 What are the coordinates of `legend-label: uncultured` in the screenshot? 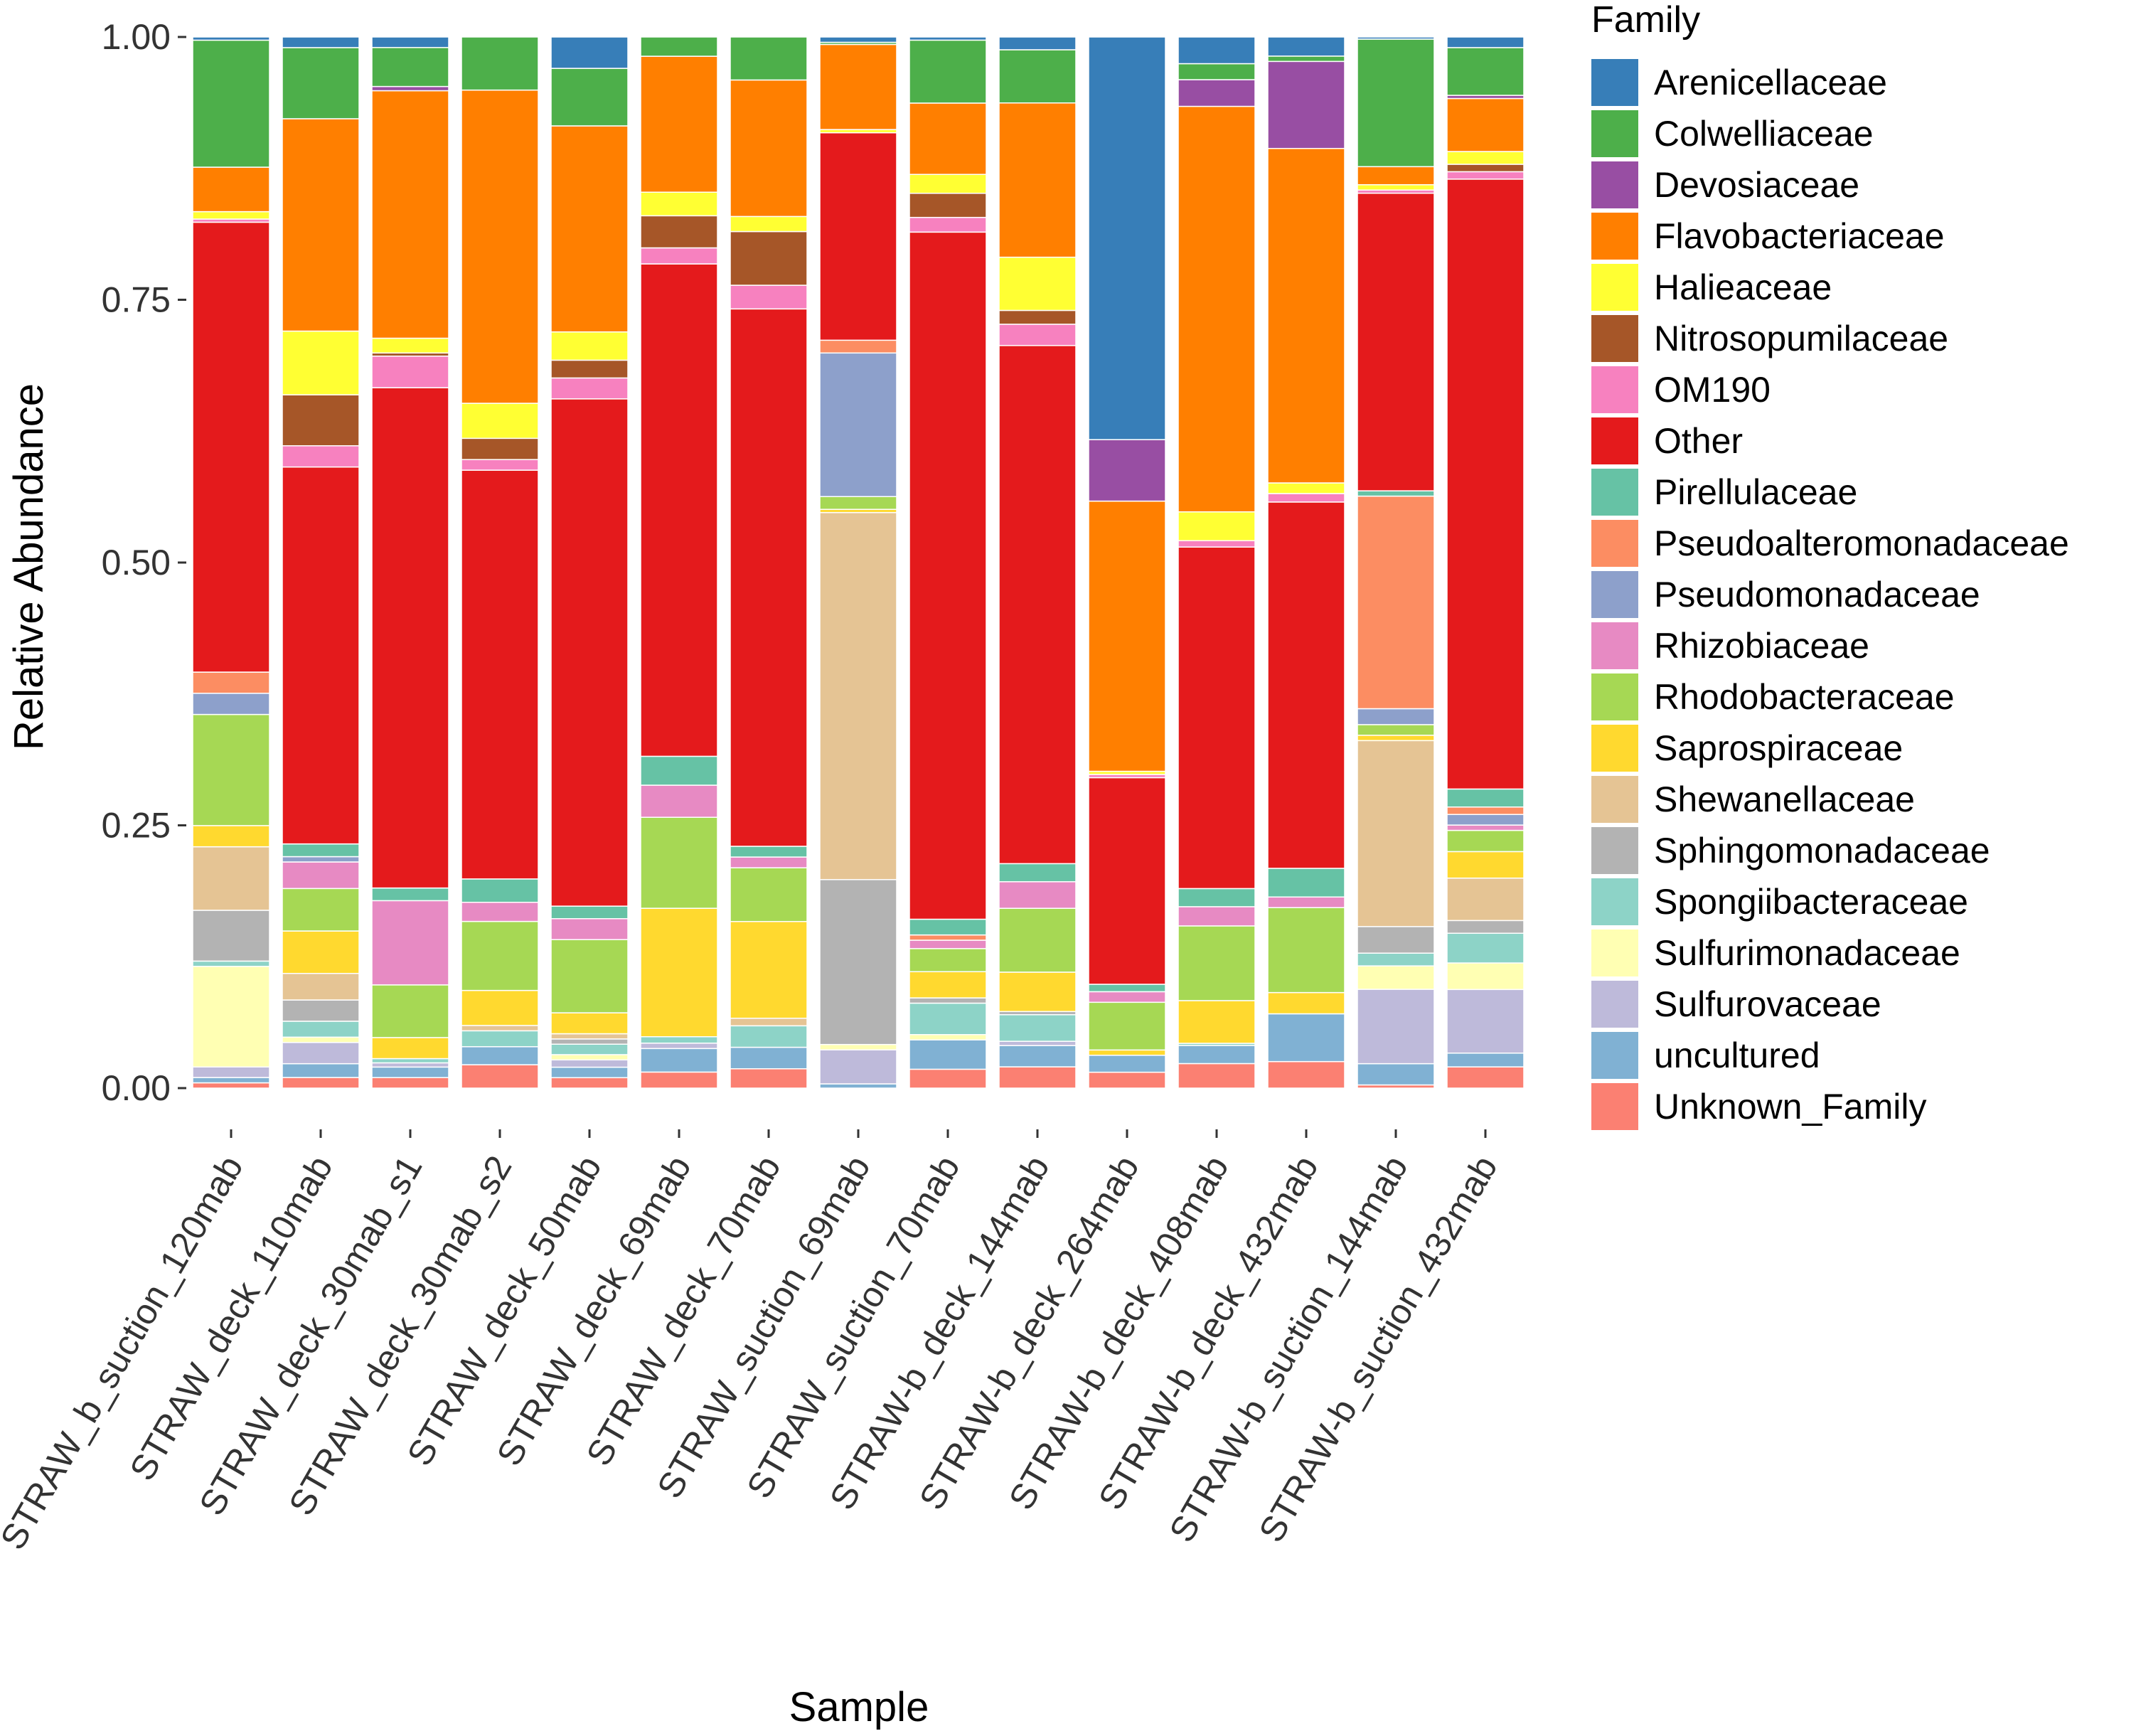 It's located at (1737, 1055).